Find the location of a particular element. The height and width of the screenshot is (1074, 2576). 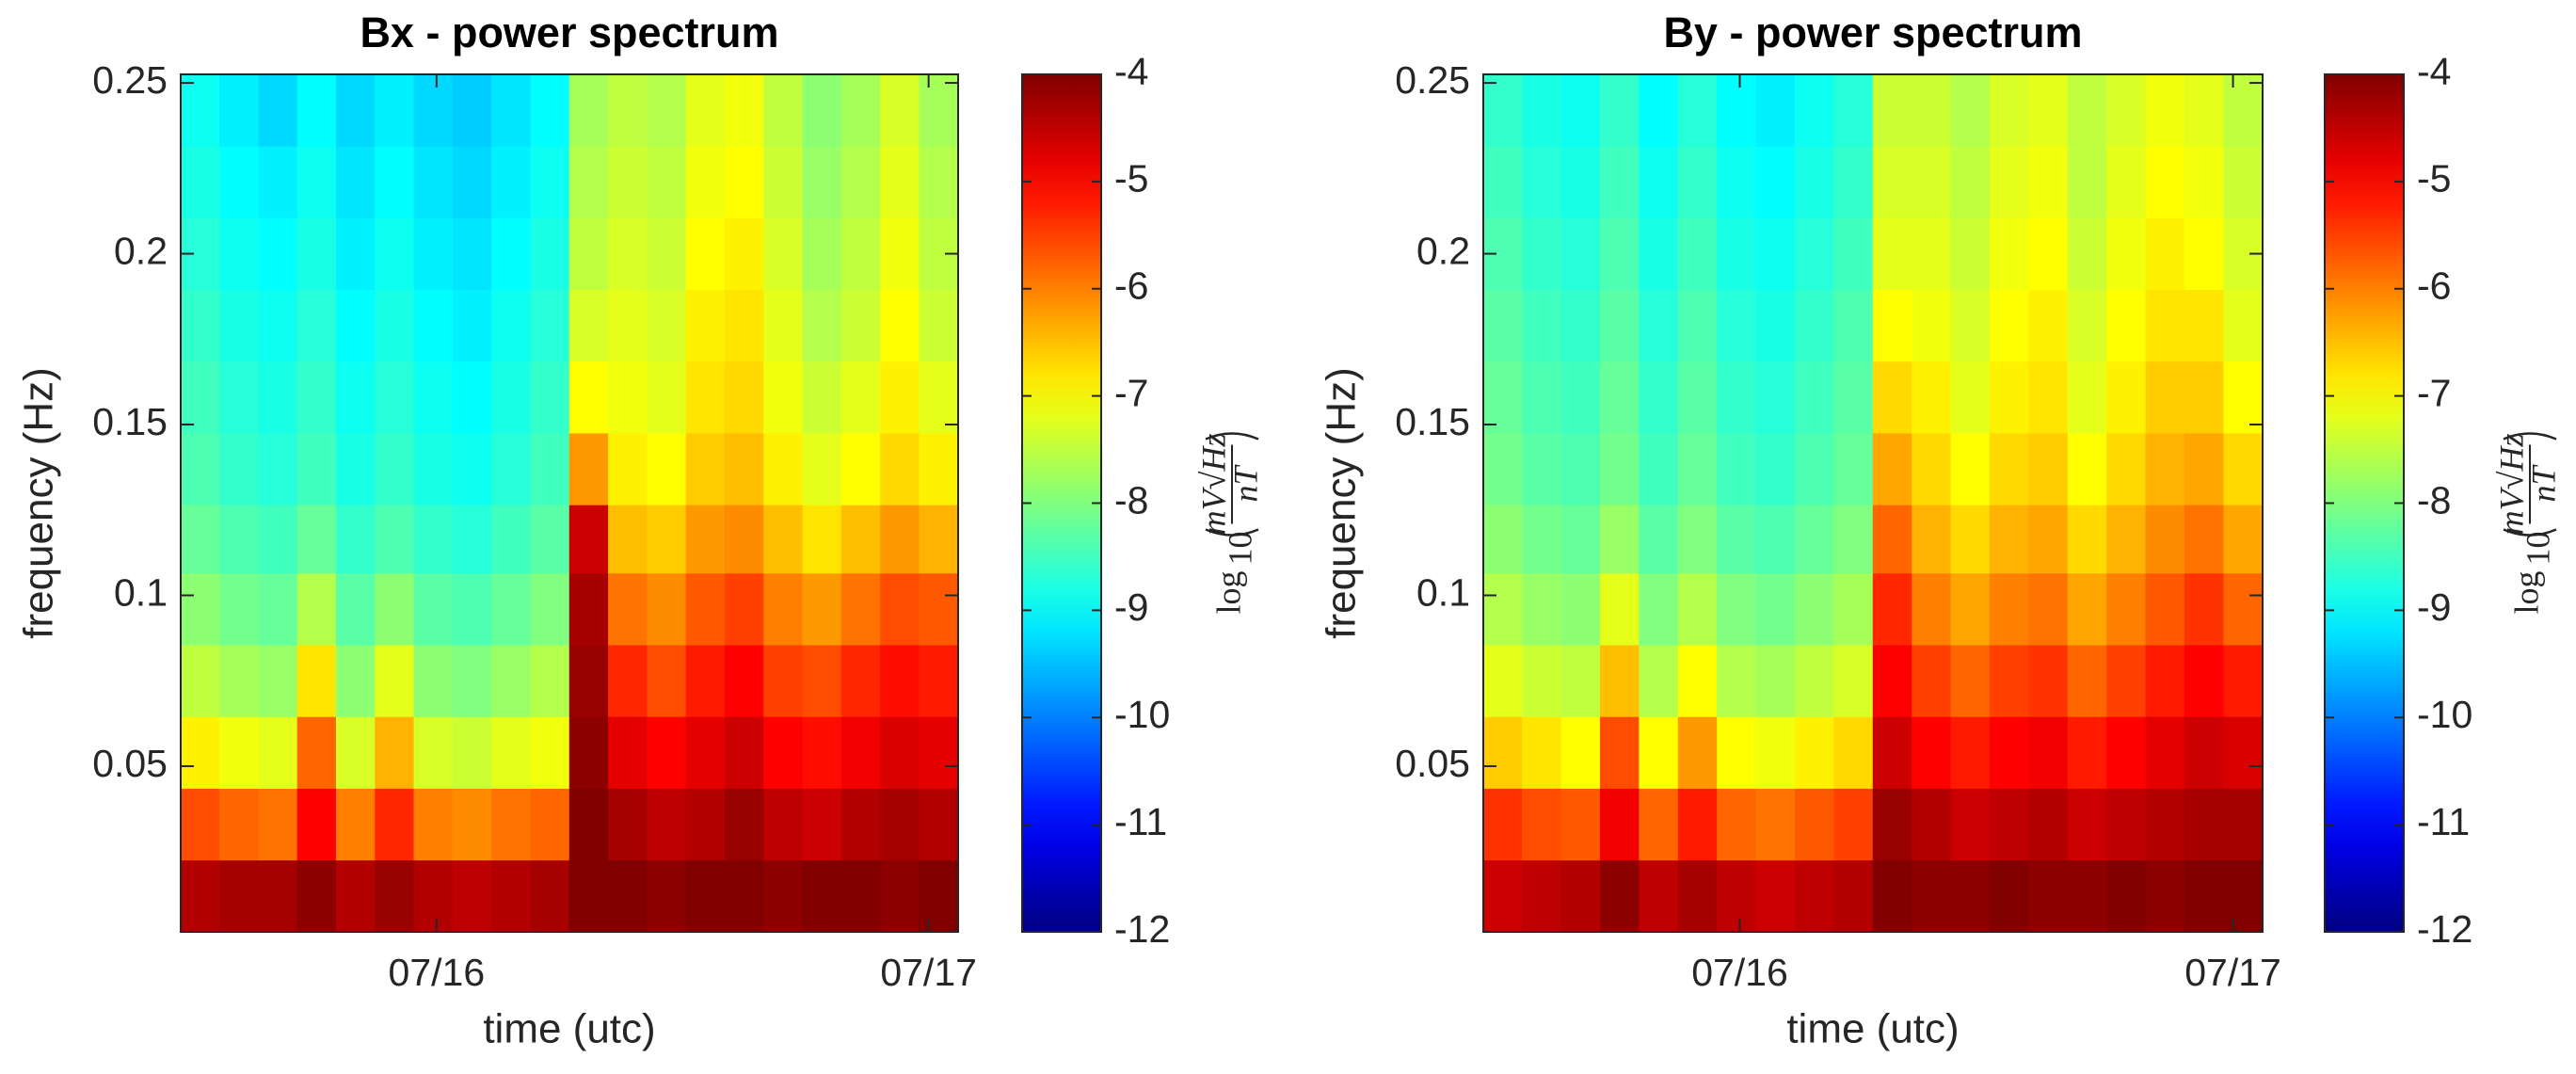

paren is located at coordinates (2530, 532).